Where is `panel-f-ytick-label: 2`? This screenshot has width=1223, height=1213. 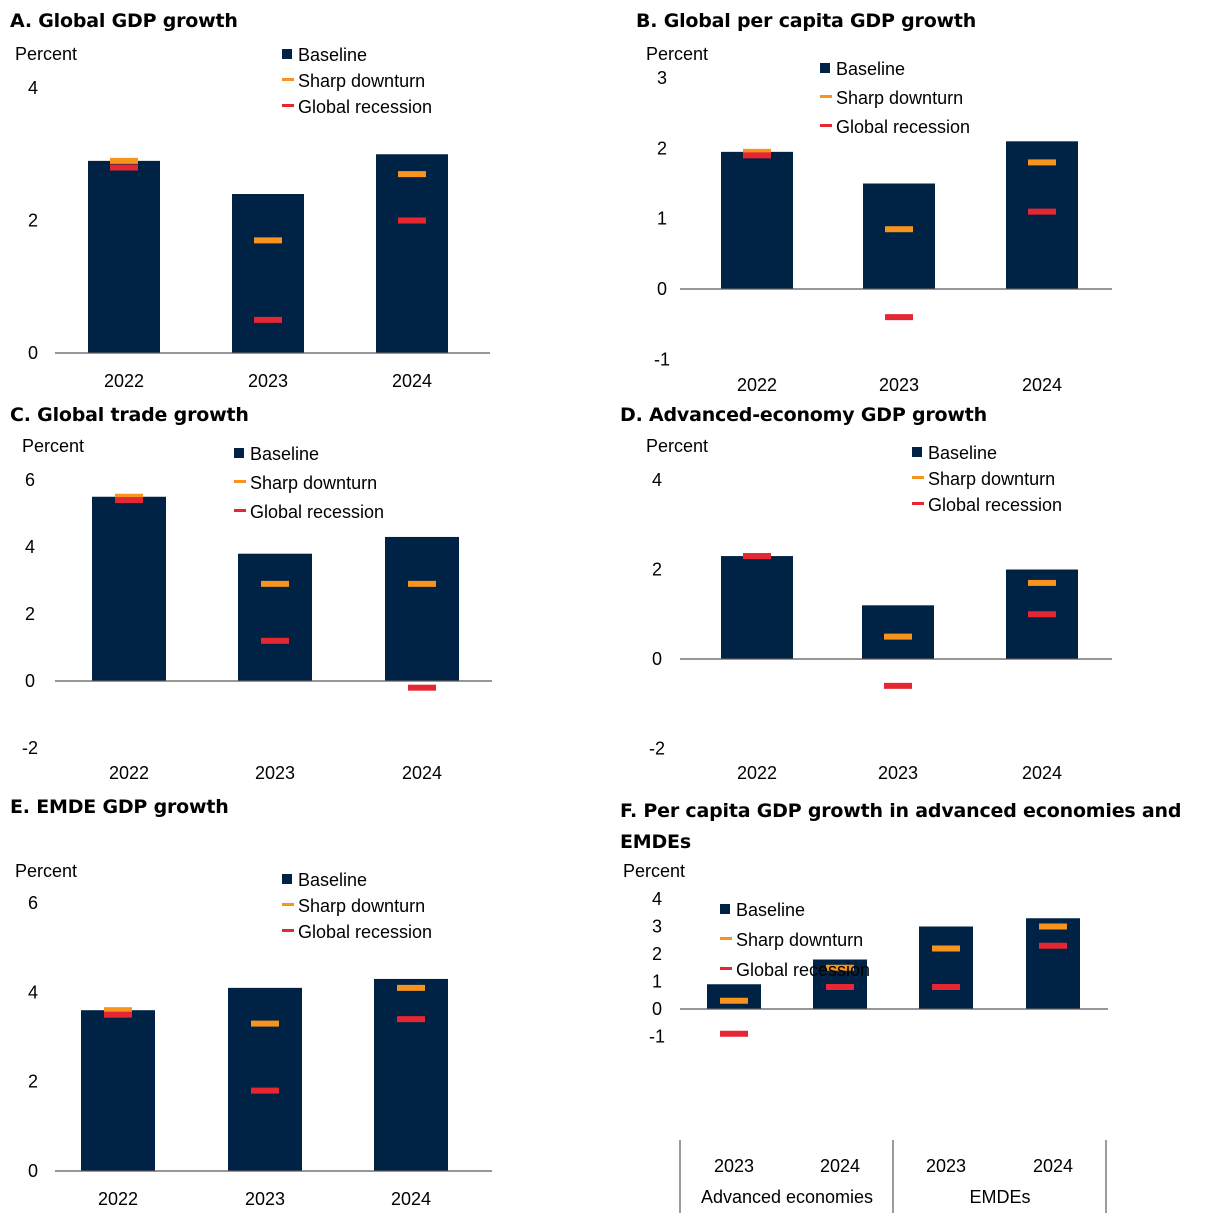 panel-f-ytick-label: 2 is located at coordinates (657, 954).